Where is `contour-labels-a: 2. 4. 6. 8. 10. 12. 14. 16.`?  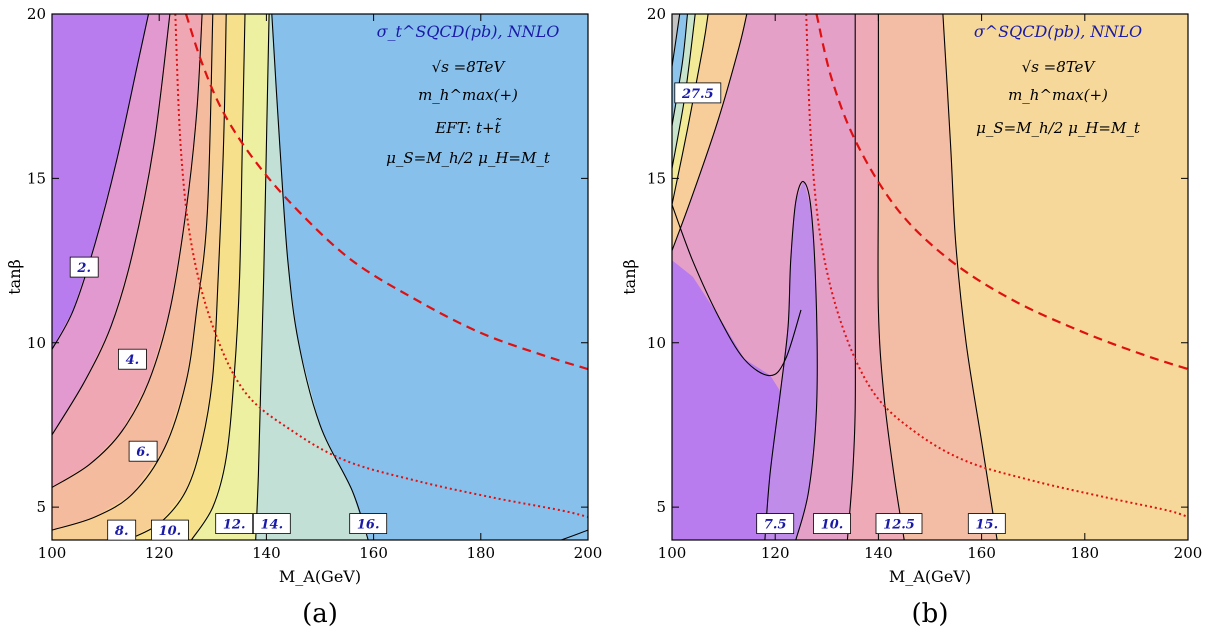
contour-labels-a: 2. 4. 6. 8. 10. 12. 14. 16. is located at coordinates (228, 398).